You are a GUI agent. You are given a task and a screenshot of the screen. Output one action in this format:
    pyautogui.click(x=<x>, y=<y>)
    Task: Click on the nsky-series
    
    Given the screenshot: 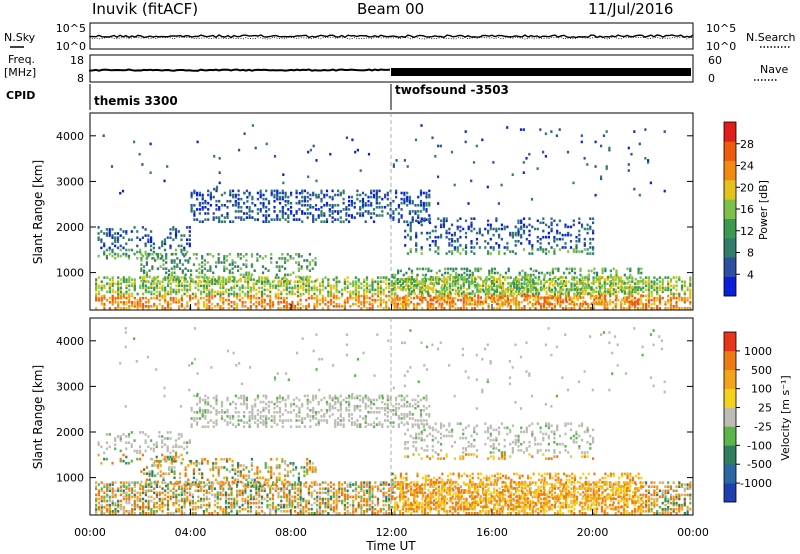 What is the action you would take?
    pyautogui.click(x=391, y=36)
    